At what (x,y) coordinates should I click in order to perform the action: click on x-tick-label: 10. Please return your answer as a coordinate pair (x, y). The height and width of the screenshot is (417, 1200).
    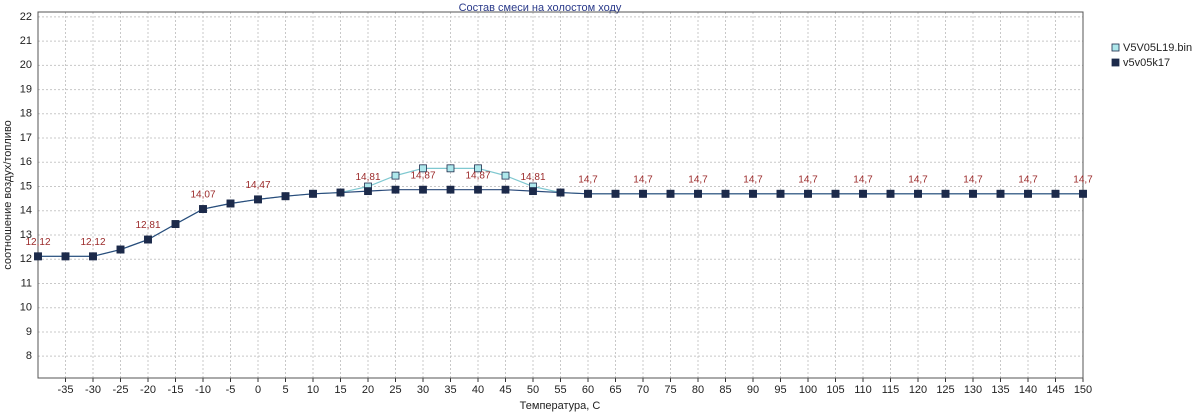
    Looking at the image, I should click on (313, 390).